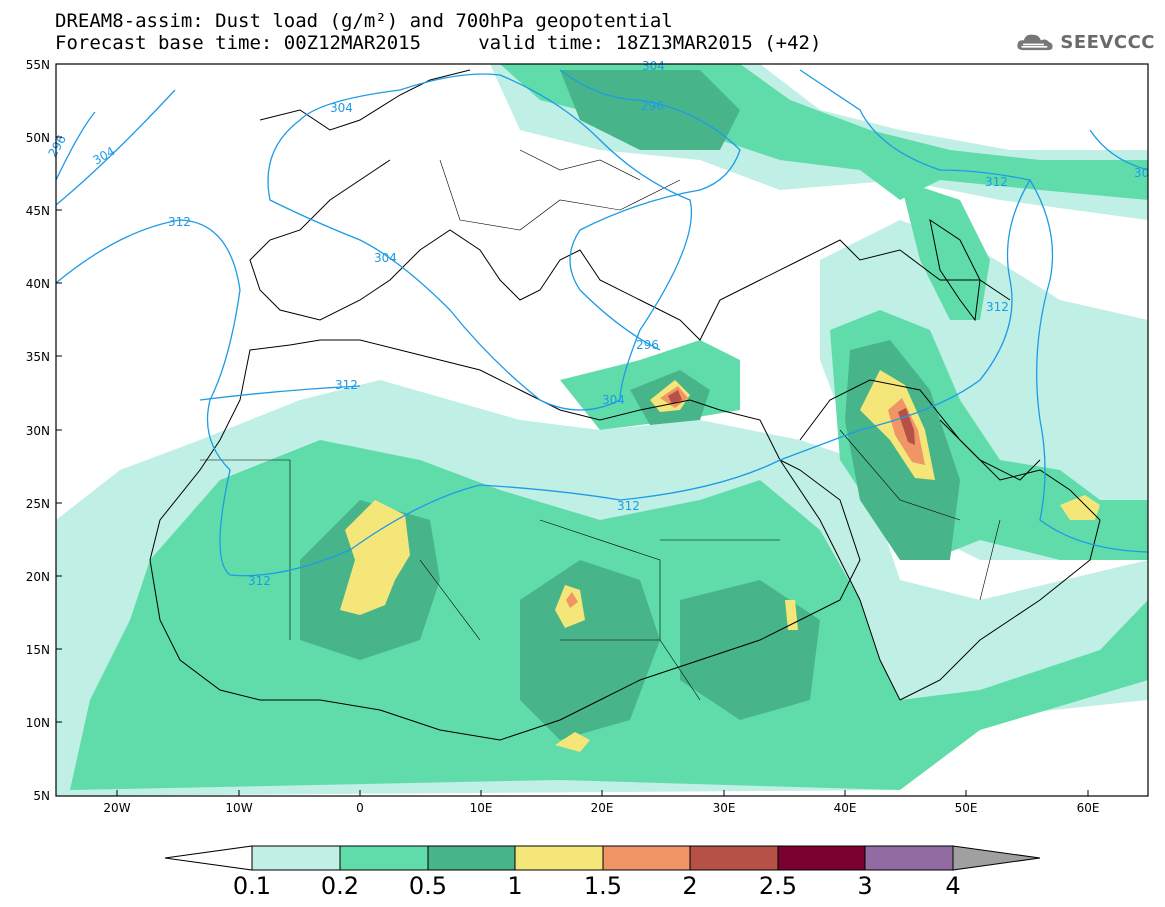 Image resolution: width=1165 pixels, height=907 pixels. What do you see at coordinates (38, 284) in the screenshot?
I see `lat-label: 40N` at bounding box center [38, 284].